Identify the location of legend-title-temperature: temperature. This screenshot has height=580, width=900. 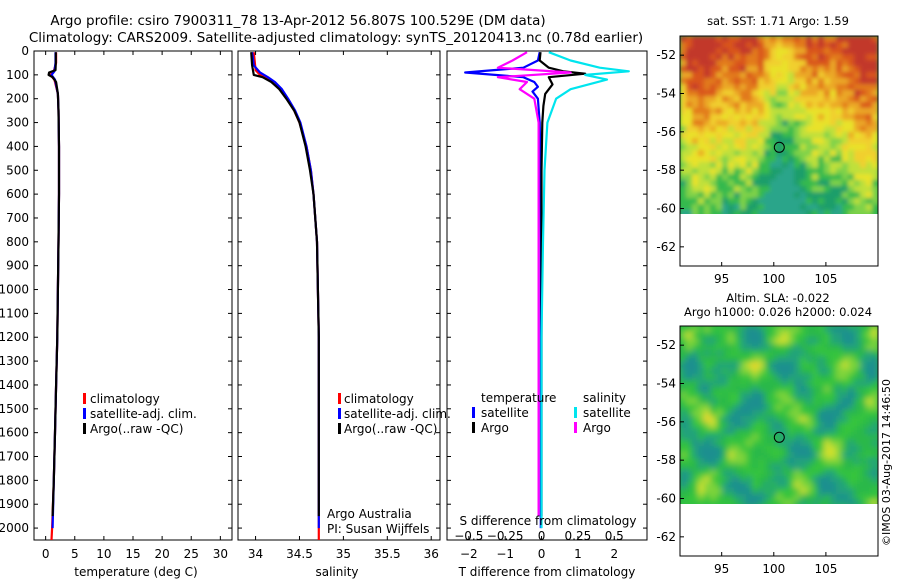
(518, 398).